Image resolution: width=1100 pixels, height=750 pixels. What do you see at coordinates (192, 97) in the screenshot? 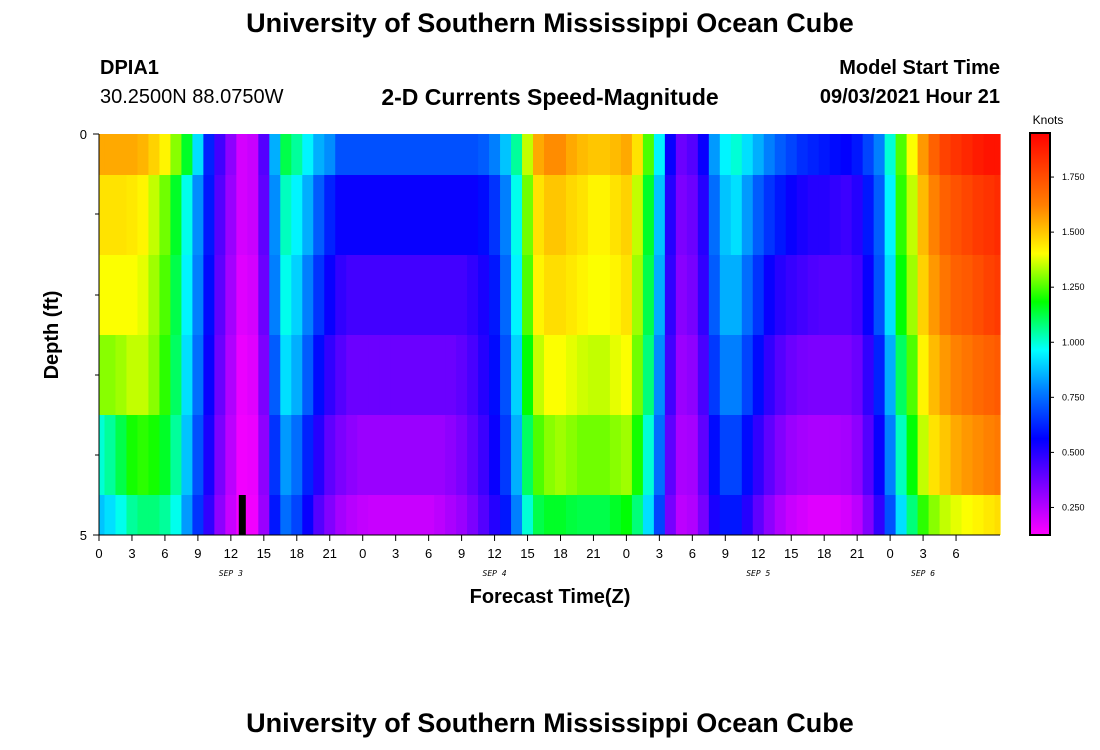
I see `station-coordinates: 30.2500N 88.0750W` at bounding box center [192, 97].